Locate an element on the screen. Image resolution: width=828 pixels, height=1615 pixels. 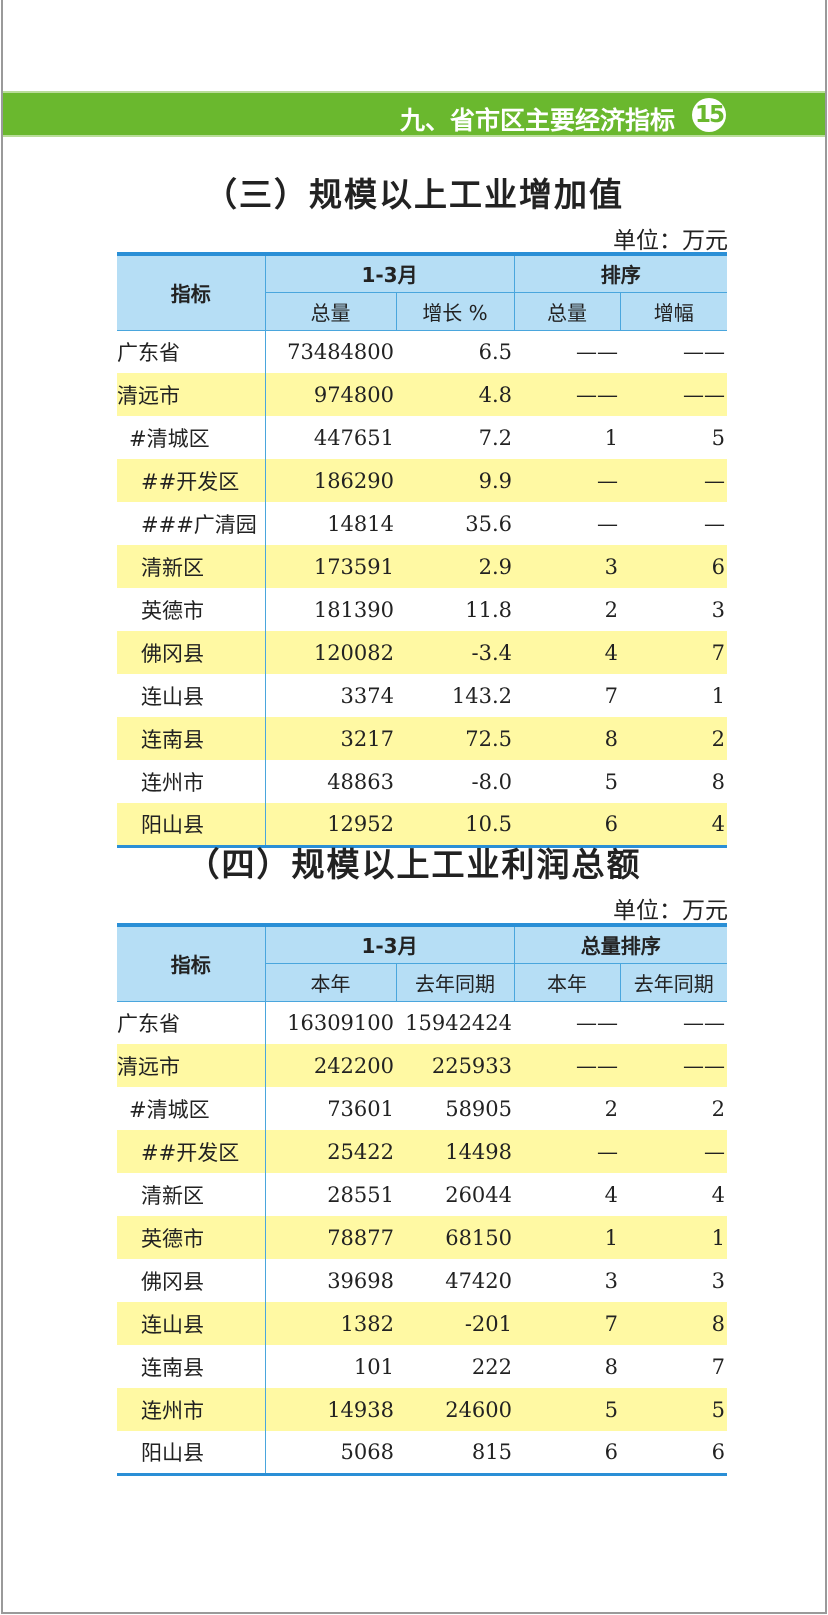
cell-value: 28551 is located at coordinates (360, 1194).